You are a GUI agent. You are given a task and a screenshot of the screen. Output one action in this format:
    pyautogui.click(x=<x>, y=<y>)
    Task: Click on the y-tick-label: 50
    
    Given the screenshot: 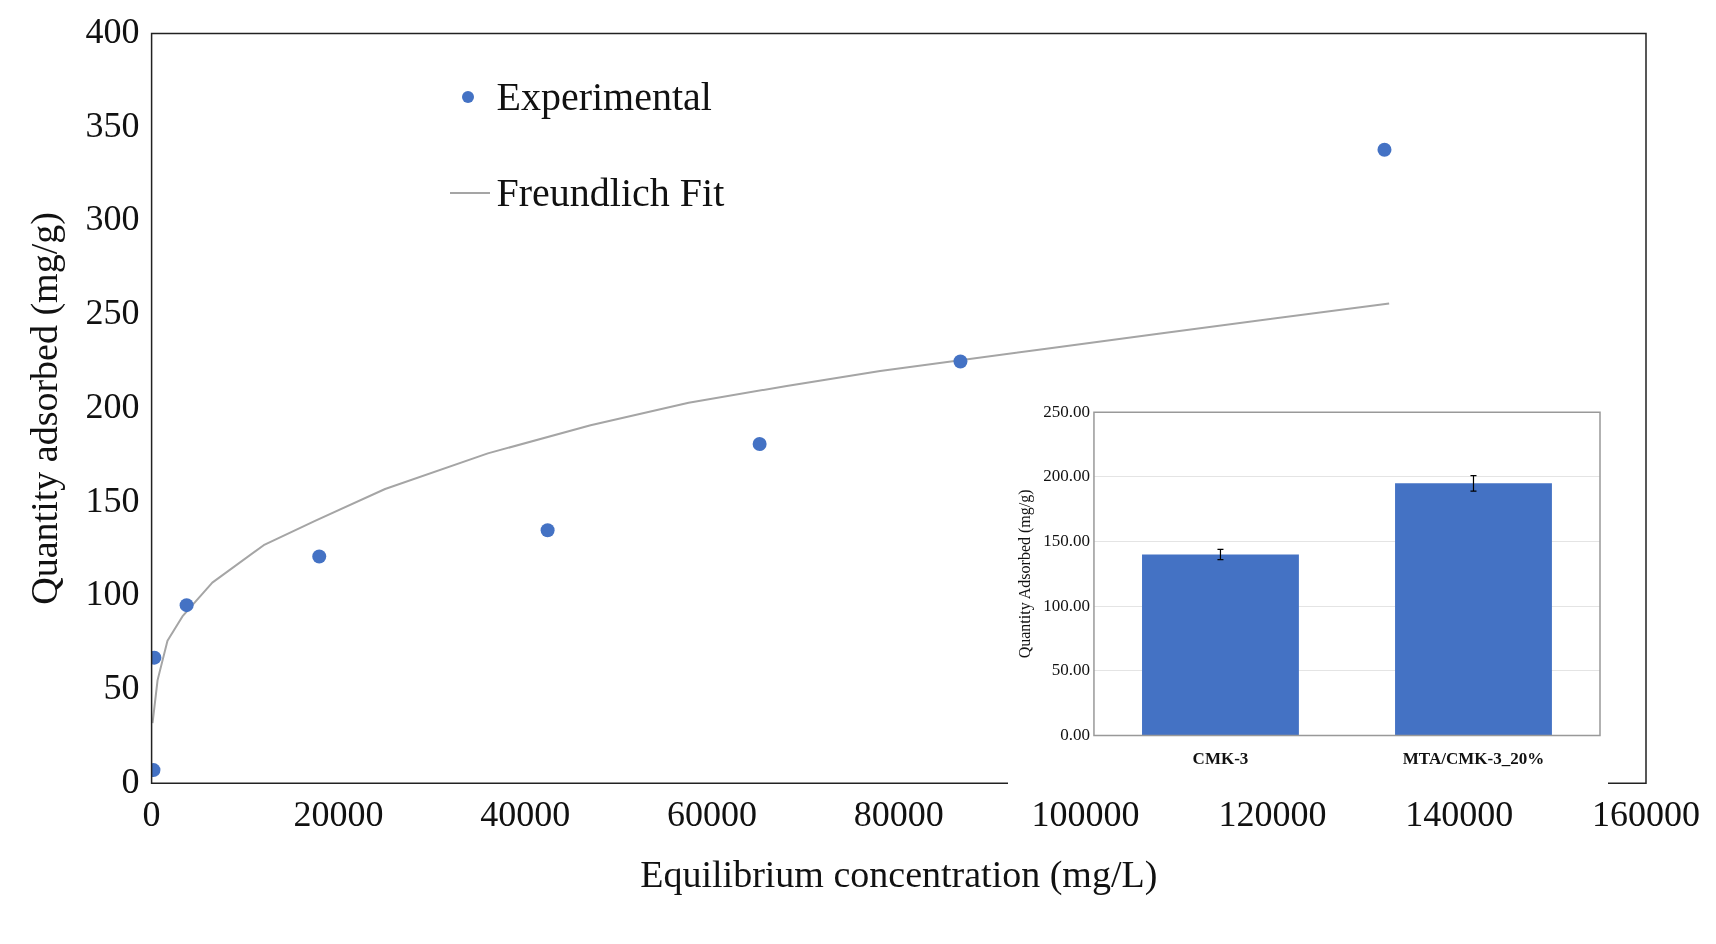 What is the action you would take?
    pyautogui.click(x=121, y=686)
    